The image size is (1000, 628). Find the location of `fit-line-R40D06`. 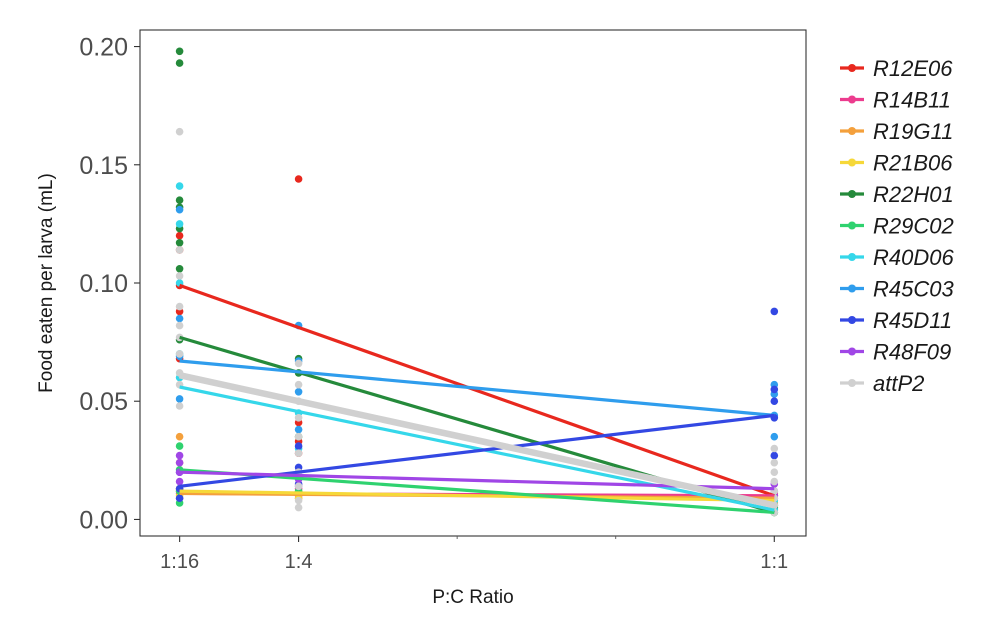

fit-line-R40D06 is located at coordinates (477, 448).